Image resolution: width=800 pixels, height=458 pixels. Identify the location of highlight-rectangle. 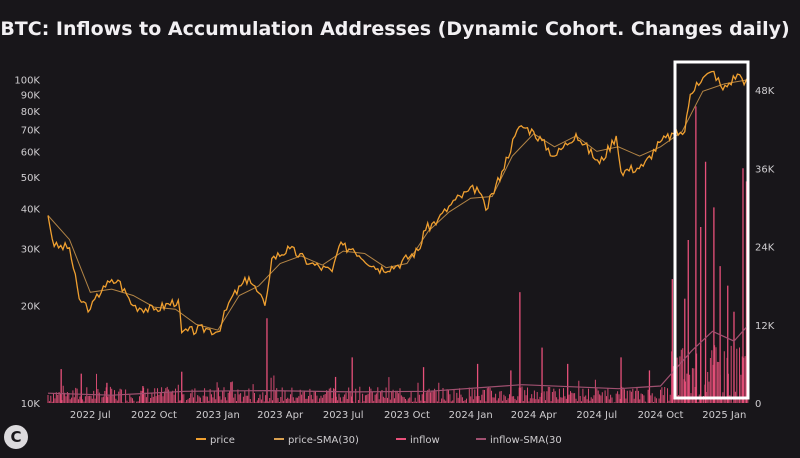
(711, 230).